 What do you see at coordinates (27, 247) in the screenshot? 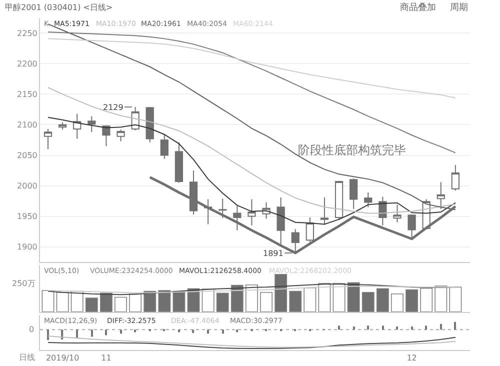
I see `y-tick-label: 1900` at bounding box center [27, 247].